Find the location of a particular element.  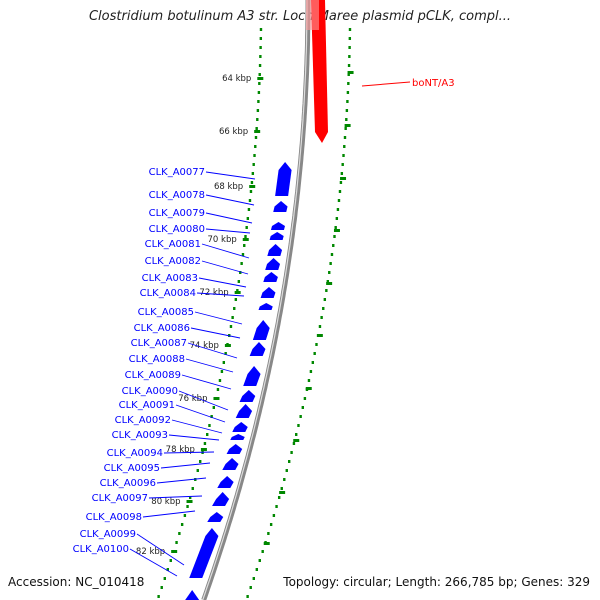

gene-label: CLK_A0088 is located at coordinates (157, 359).